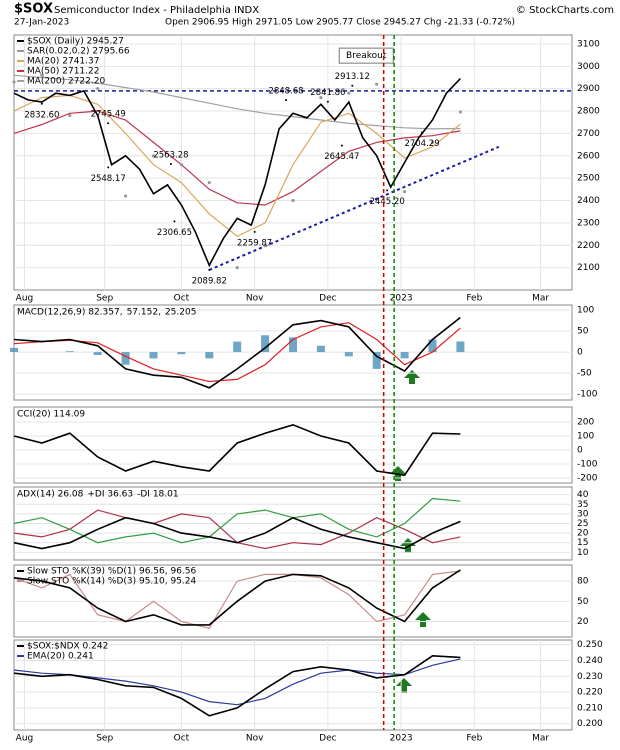 Image resolution: width=620 pixels, height=750 pixels. What do you see at coordinates (587, 395) in the screenshot?
I see `y-tick-label: -100` at bounding box center [587, 395].